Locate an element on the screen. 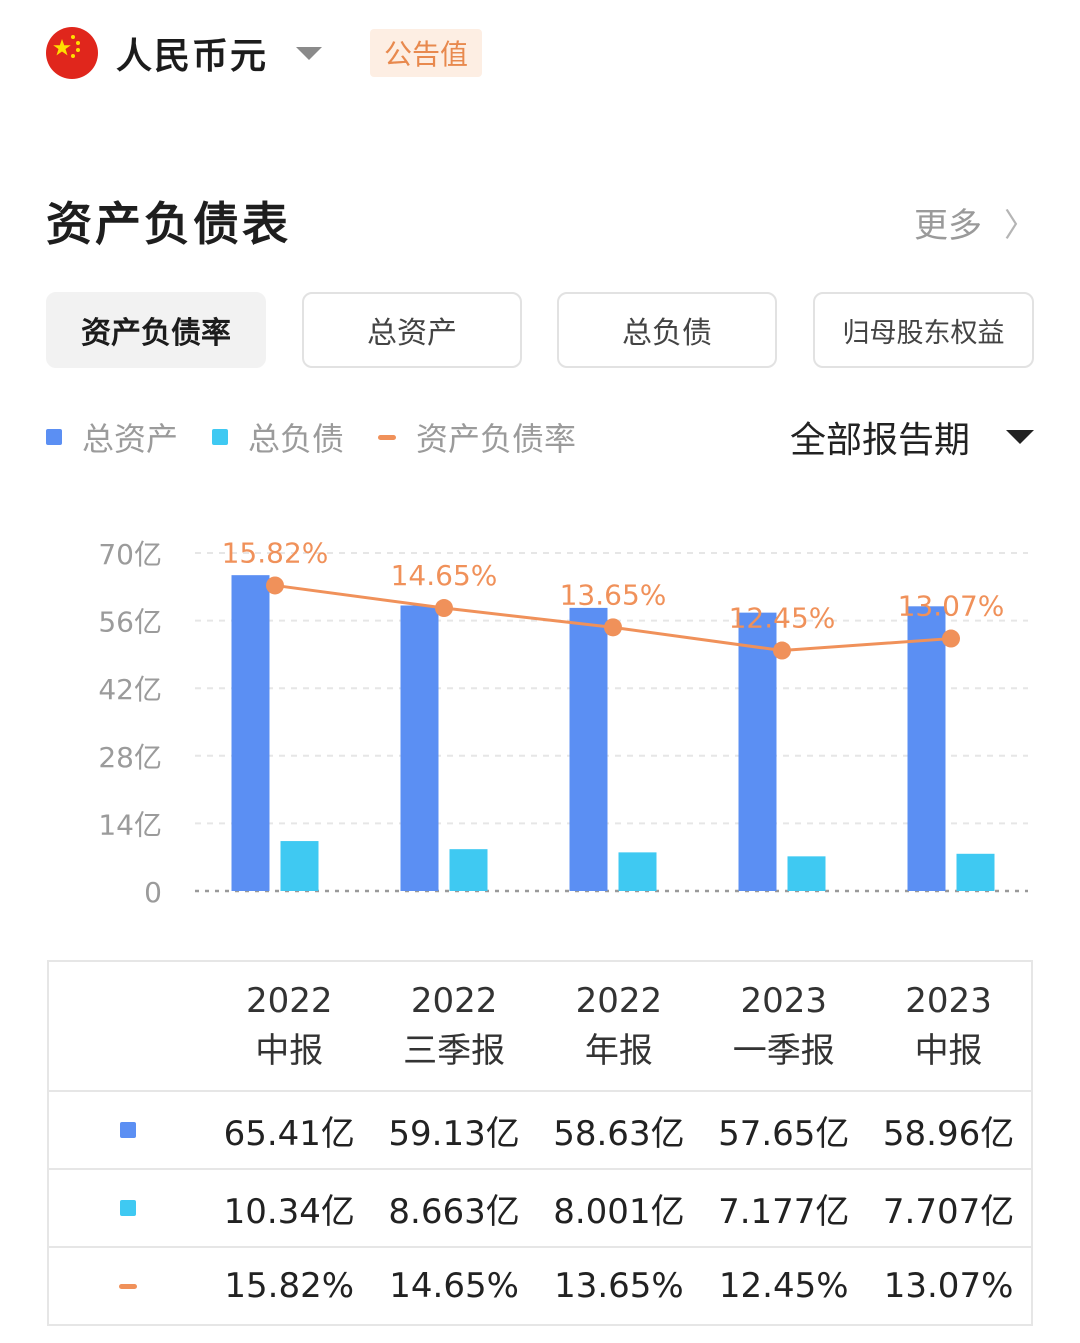 The image size is (1080, 1343). legend-assets-swatch is located at coordinates (54, 437).